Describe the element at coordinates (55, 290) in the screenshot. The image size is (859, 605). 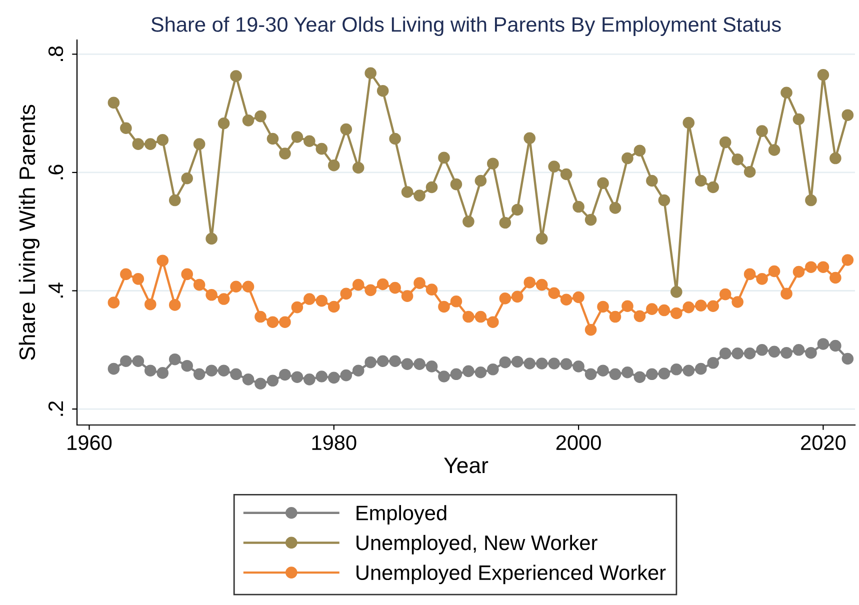
I see `y-tick-label: .4` at that location.